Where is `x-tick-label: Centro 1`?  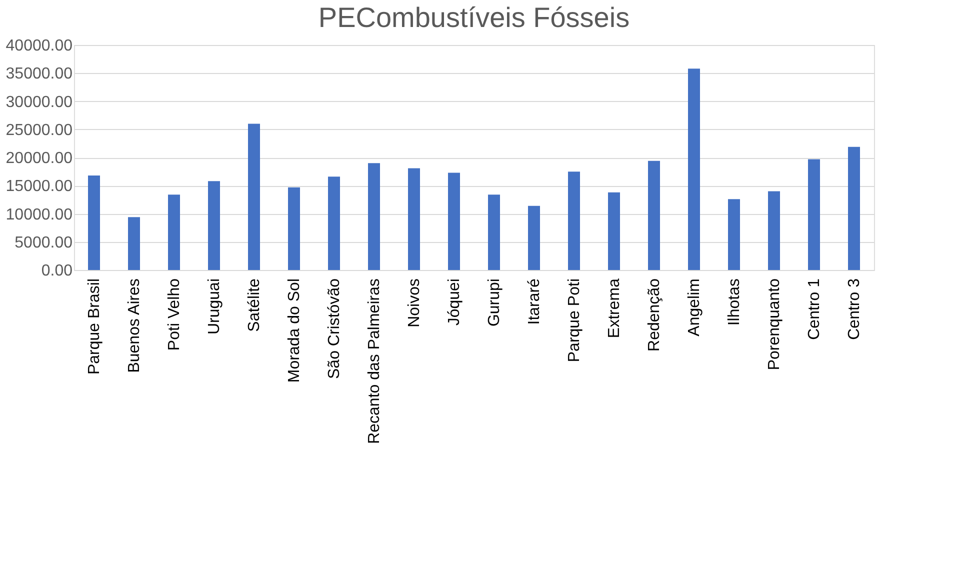 x-tick-label: Centro 1 is located at coordinates (814, 309).